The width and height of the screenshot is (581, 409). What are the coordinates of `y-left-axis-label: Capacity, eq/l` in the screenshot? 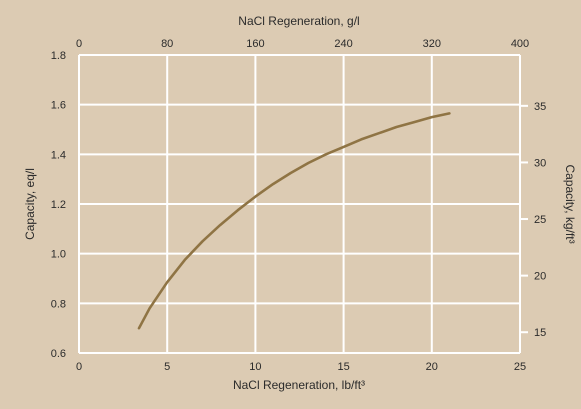 It's located at (30, 204).